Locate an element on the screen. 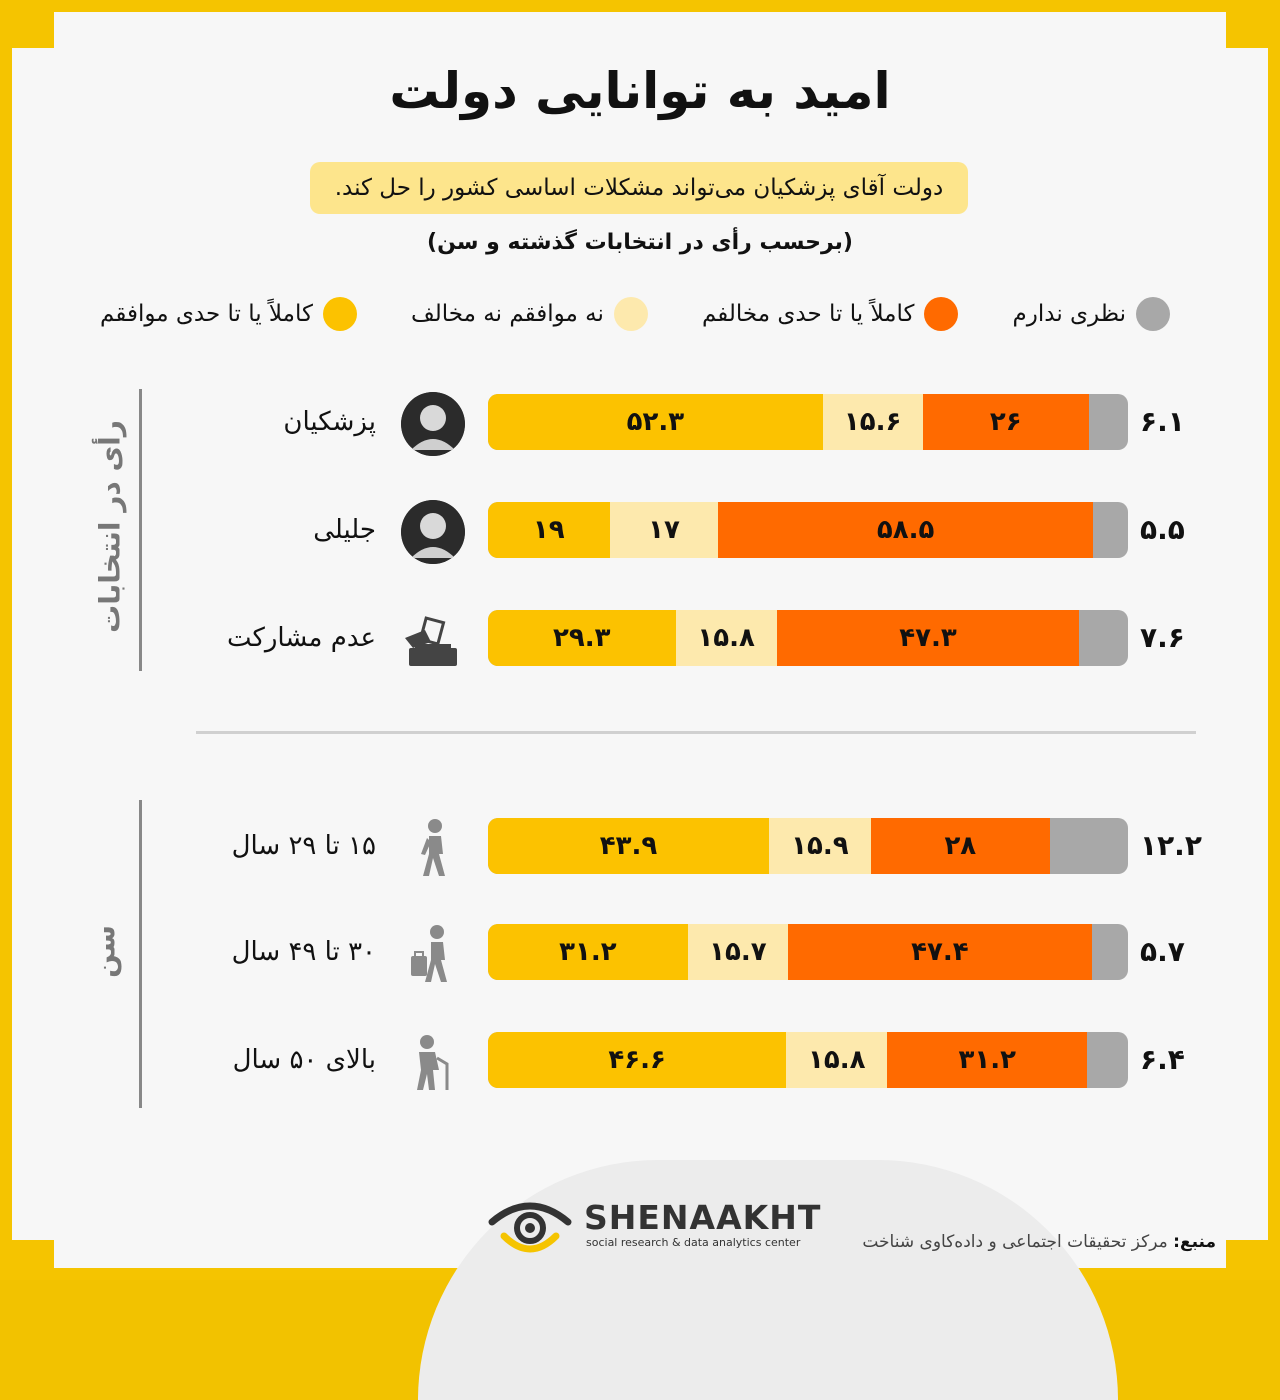 The width and height of the screenshot is (1280, 1400). logo-tagline: social research & data analytics center is located at coordinates (693, 1242).